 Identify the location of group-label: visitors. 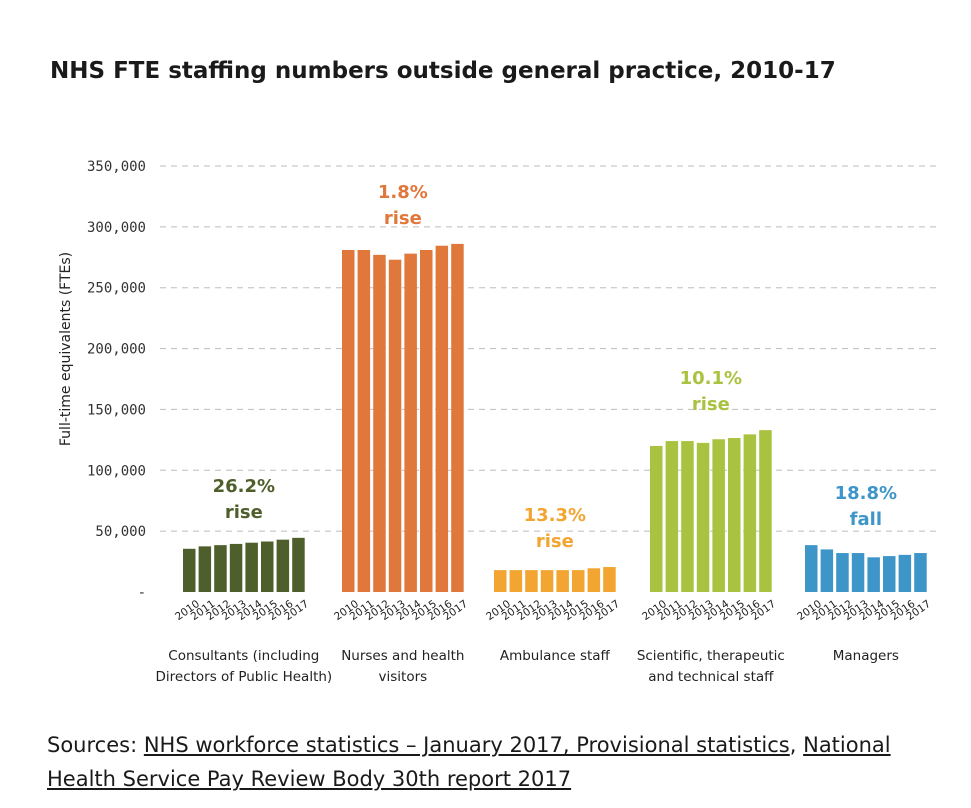
(403, 677).